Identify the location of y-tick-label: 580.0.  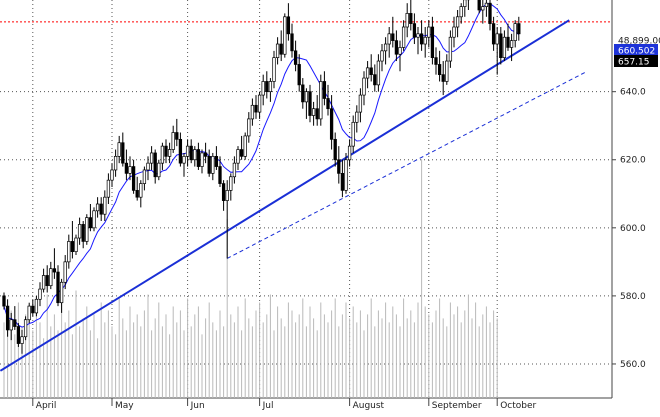
(633, 297).